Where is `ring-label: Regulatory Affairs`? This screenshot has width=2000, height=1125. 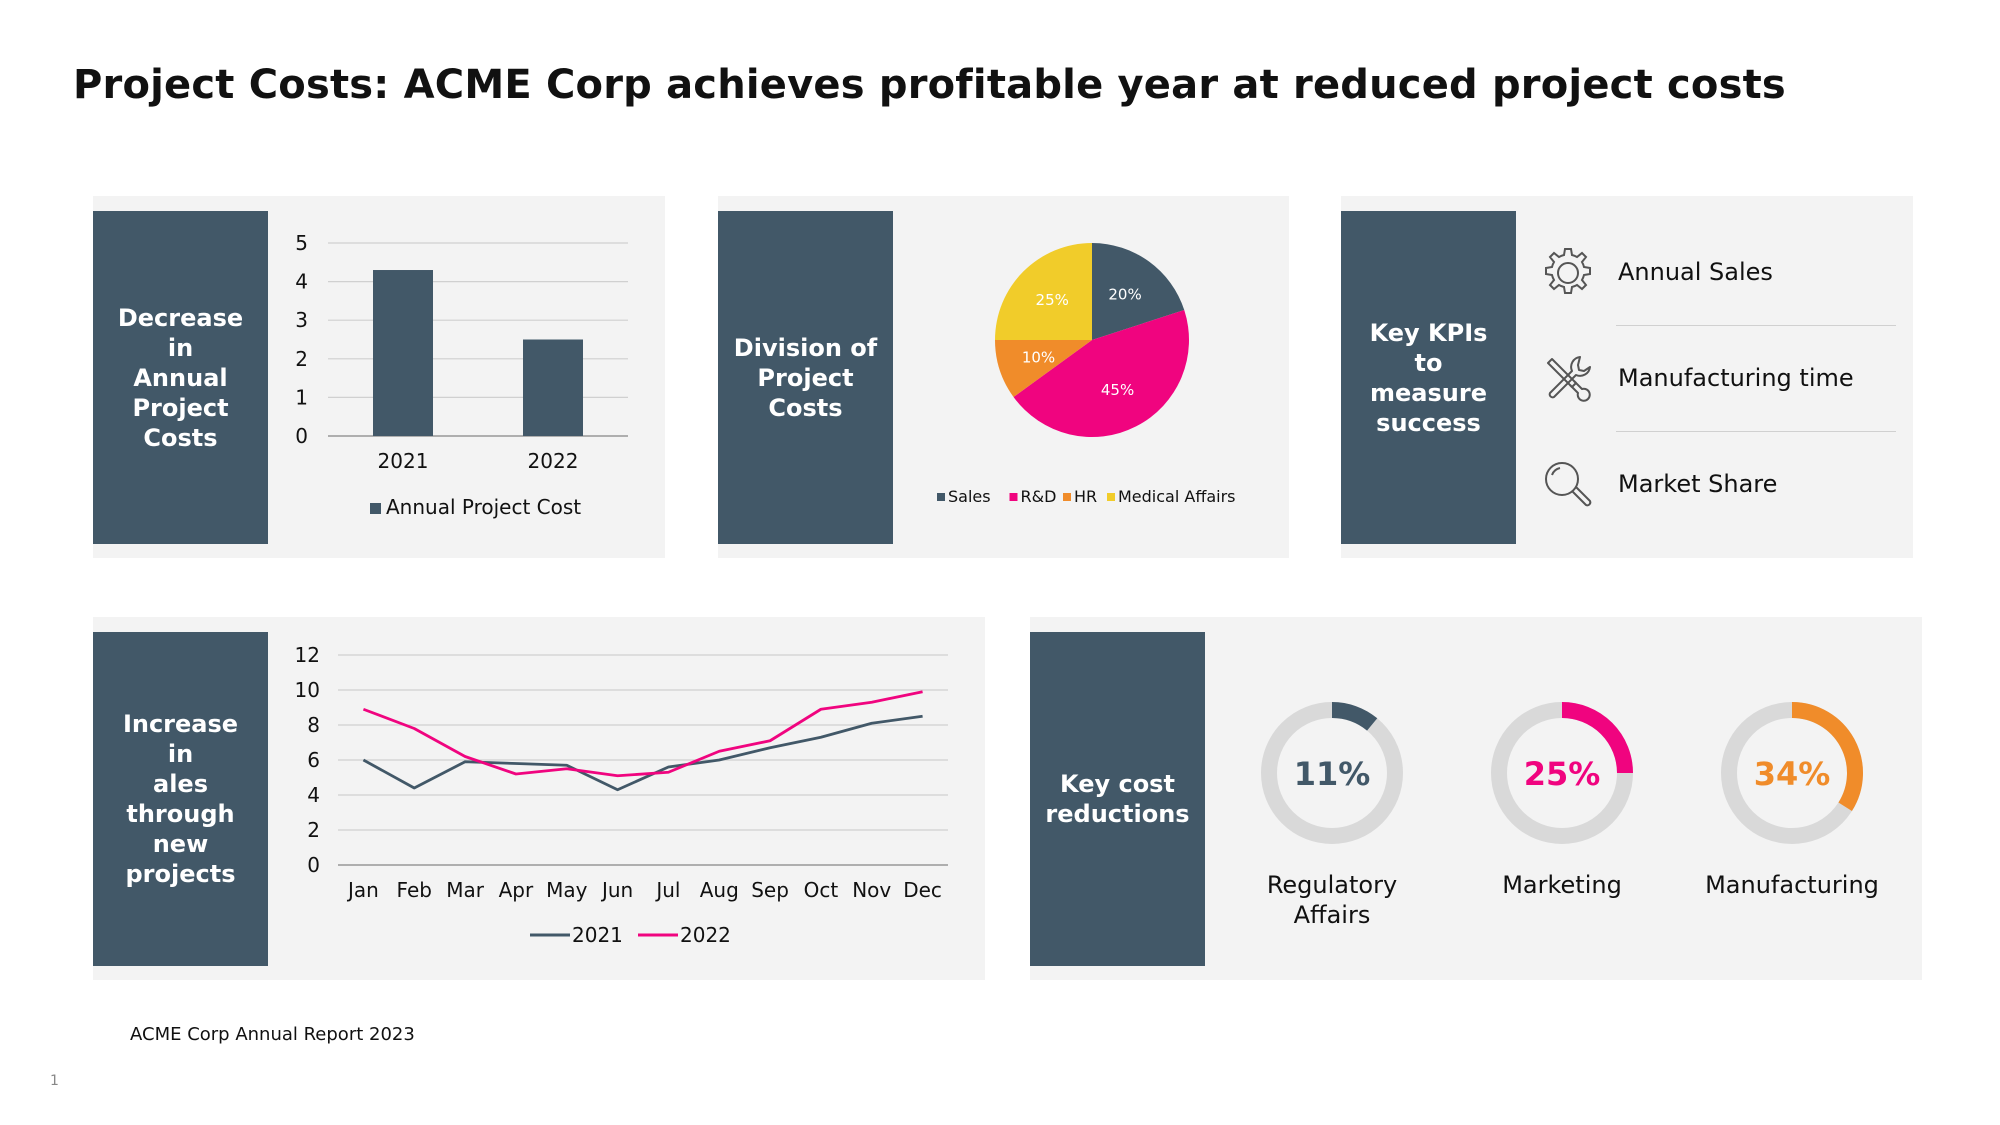
ring-label: Regulatory Affairs is located at coordinates (1332, 900).